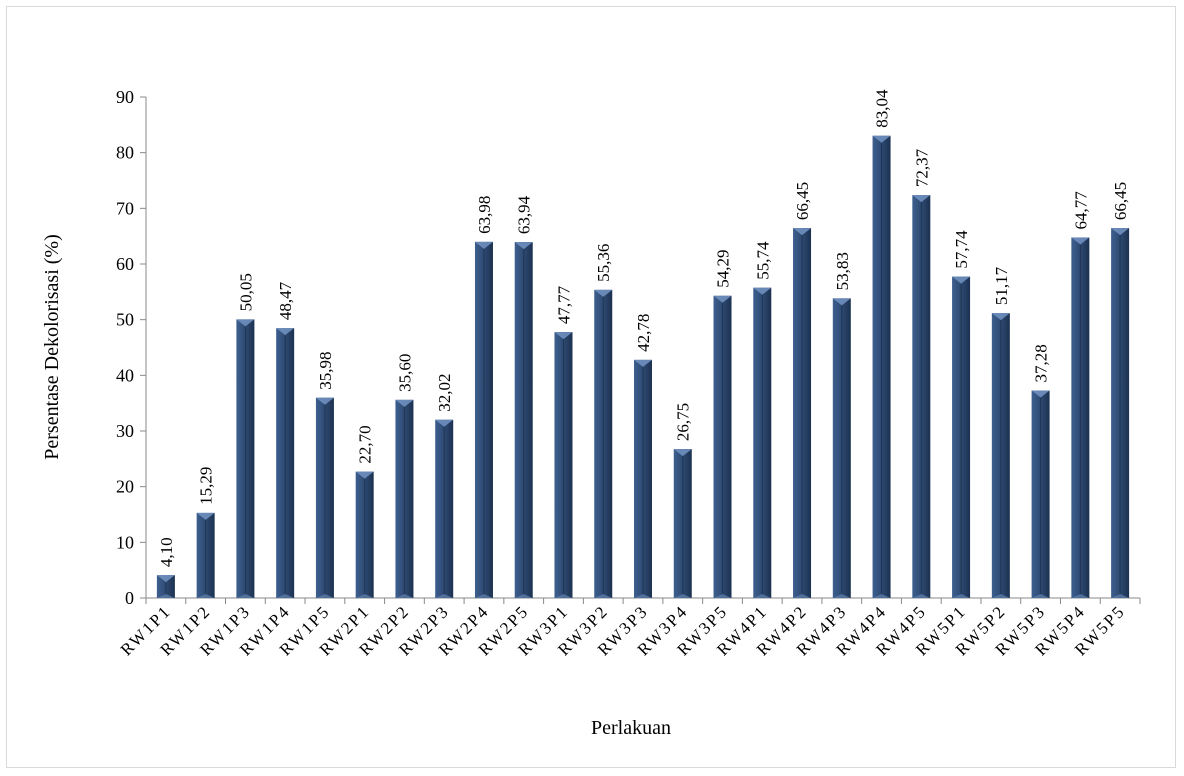 This screenshot has height=776, width=1184. What do you see at coordinates (483, 419) in the screenshot?
I see `bar-rw2p4` at bounding box center [483, 419].